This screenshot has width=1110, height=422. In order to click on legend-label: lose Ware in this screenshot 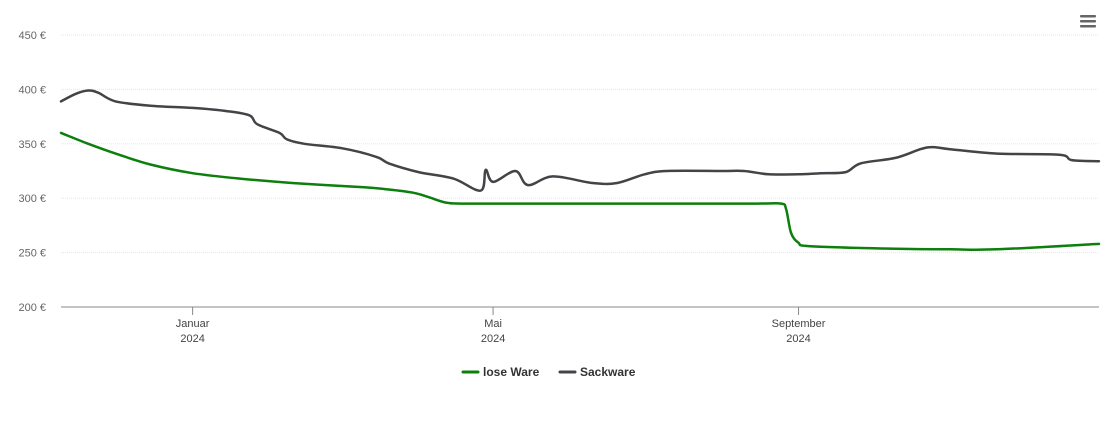, I will do `click(511, 372)`.